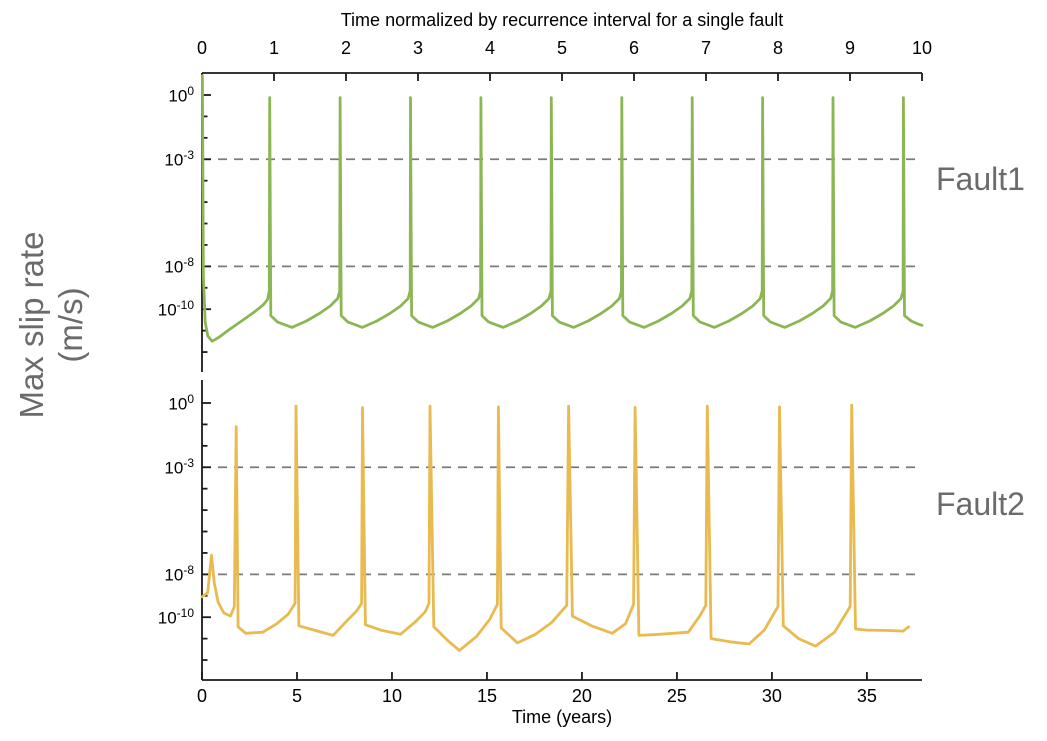 This screenshot has width=1047, height=741. What do you see at coordinates (581, 696) in the screenshot?
I see `fault2-x-tick-label: 20` at bounding box center [581, 696].